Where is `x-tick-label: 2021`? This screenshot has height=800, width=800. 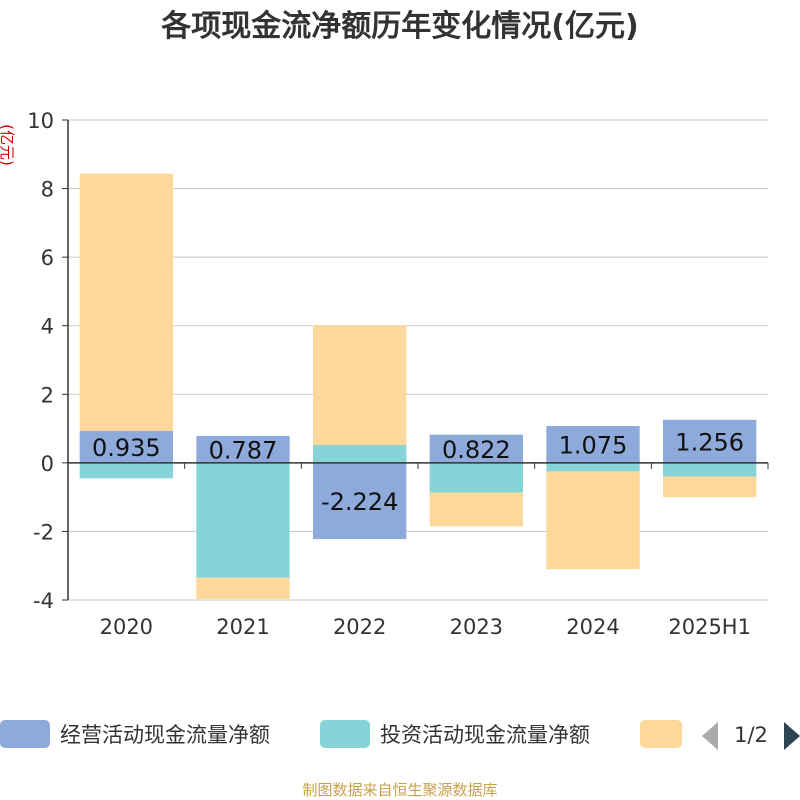 x-tick-label: 2021 is located at coordinates (242, 627).